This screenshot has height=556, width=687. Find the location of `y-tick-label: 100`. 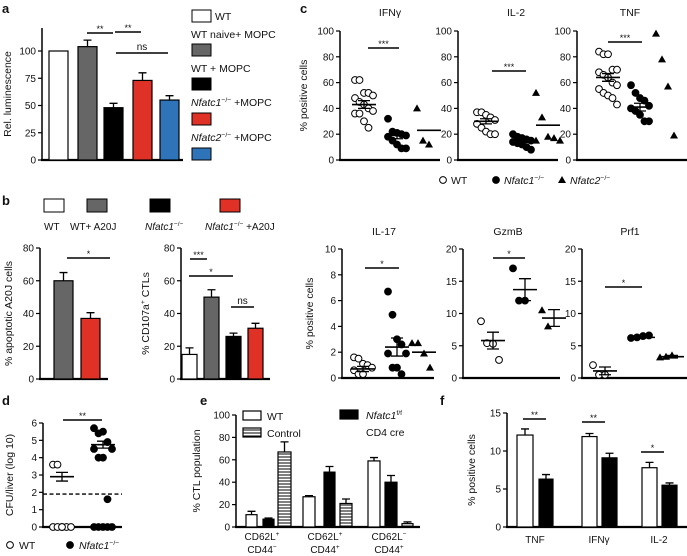

y-tick-label: 100 is located at coordinates (325, 32).